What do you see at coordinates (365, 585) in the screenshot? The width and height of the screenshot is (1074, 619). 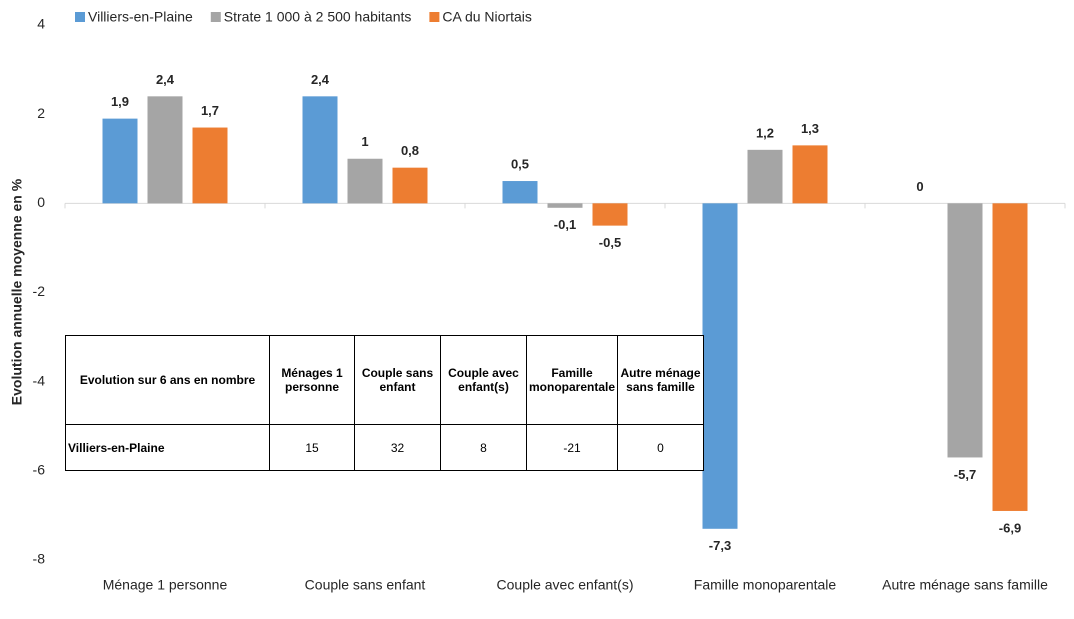 I see `x-tick-label: Couple sans enfant` at bounding box center [365, 585].